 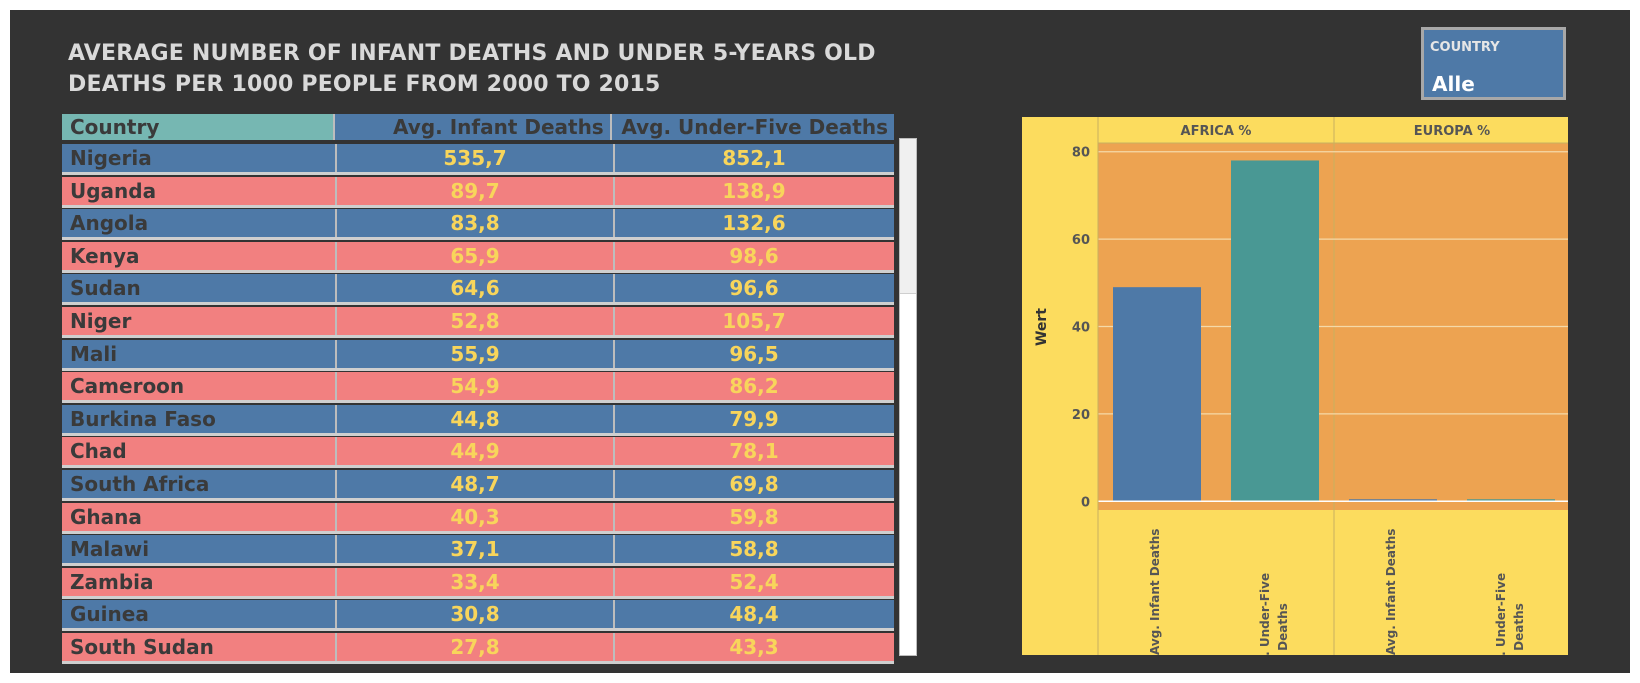 I want to click on cell-under-five-deaths: 78,1, so click(x=754, y=451).